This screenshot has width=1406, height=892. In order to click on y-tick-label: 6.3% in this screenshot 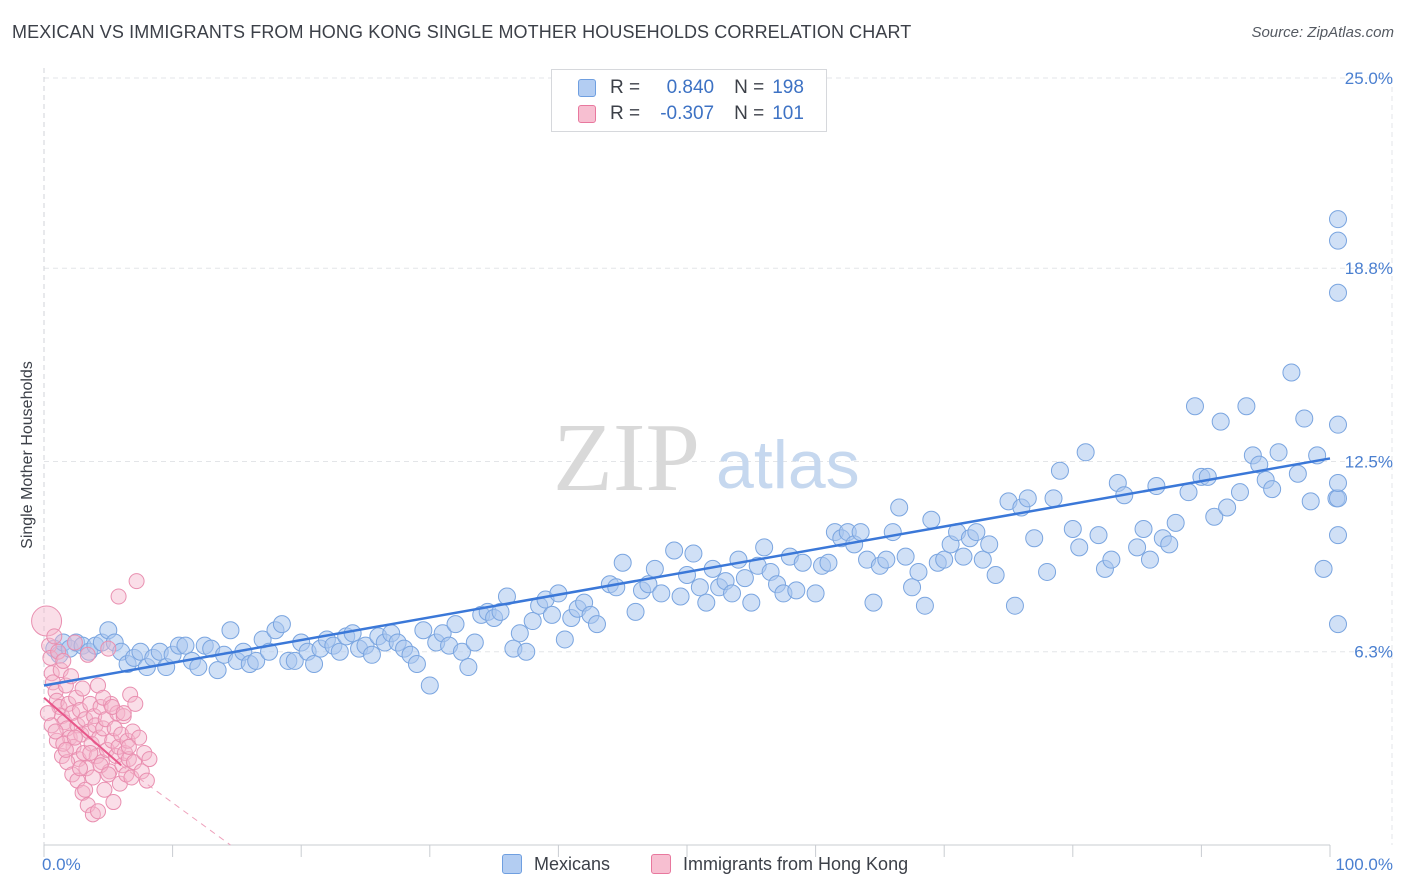, I will do `click(1373, 652)`.